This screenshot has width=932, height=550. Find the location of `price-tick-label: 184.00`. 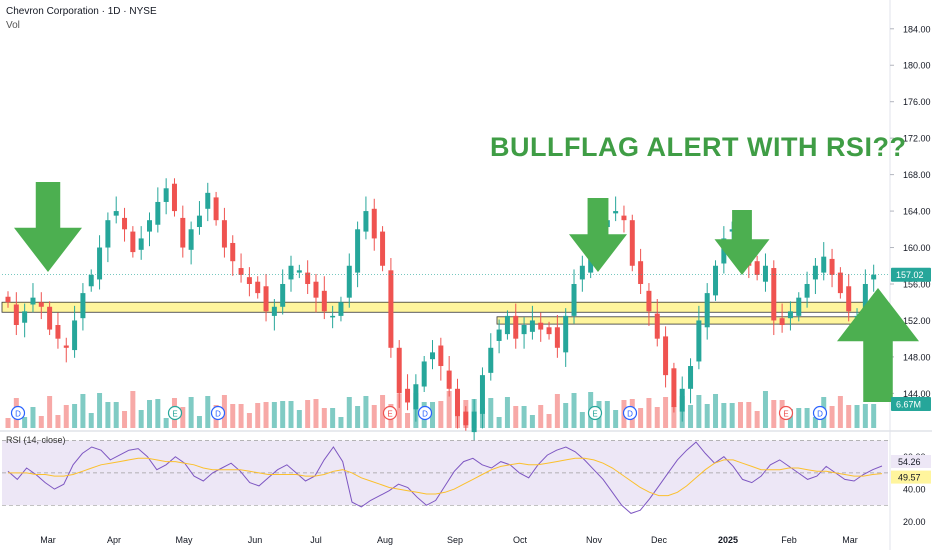

price-tick-label: 184.00 is located at coordinates (917, 29).